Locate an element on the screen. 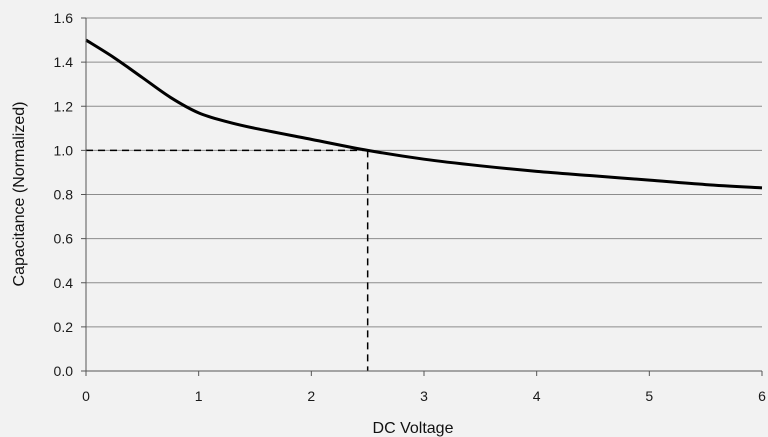 This screenshot has width=768, height=437. x-tick-label: 0 is located at coordinates (86, 396).